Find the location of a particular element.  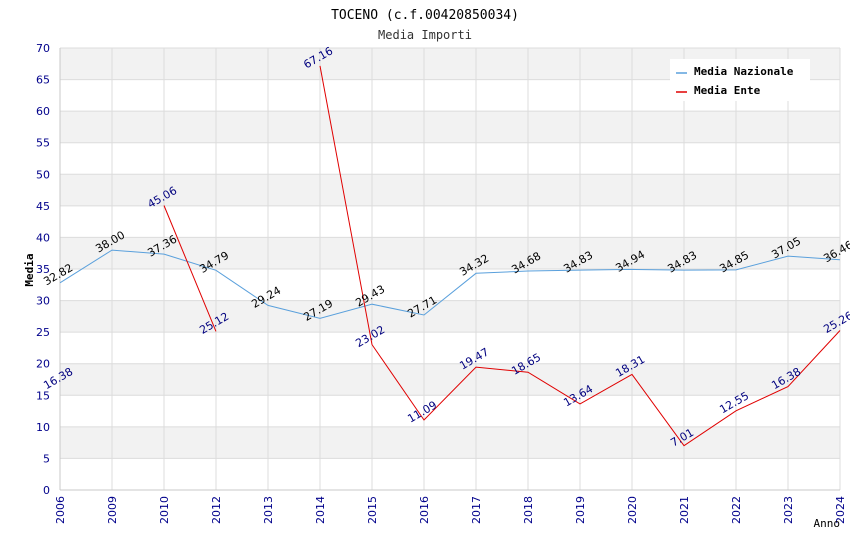

y-tick-label: 35 is located at coordinates (43, 269).